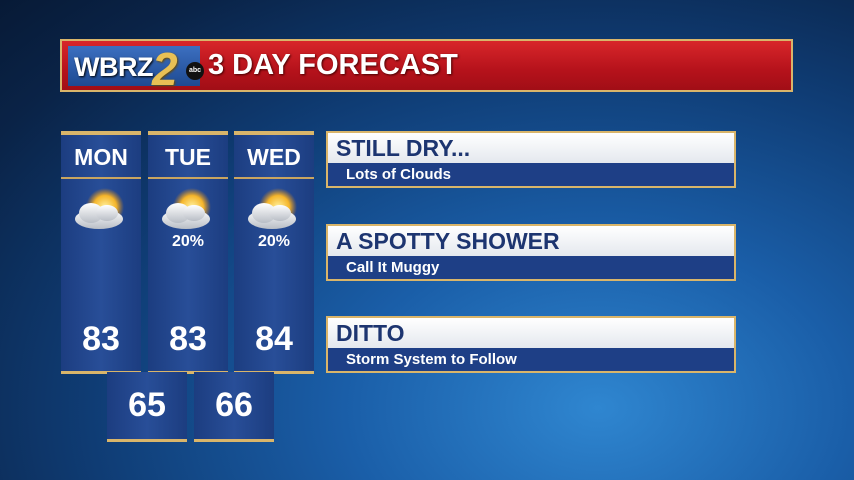 The width and height of the screenshot is (854, 480). I want to click on day-column-wed: WED 20% 84, so click(274, 252).